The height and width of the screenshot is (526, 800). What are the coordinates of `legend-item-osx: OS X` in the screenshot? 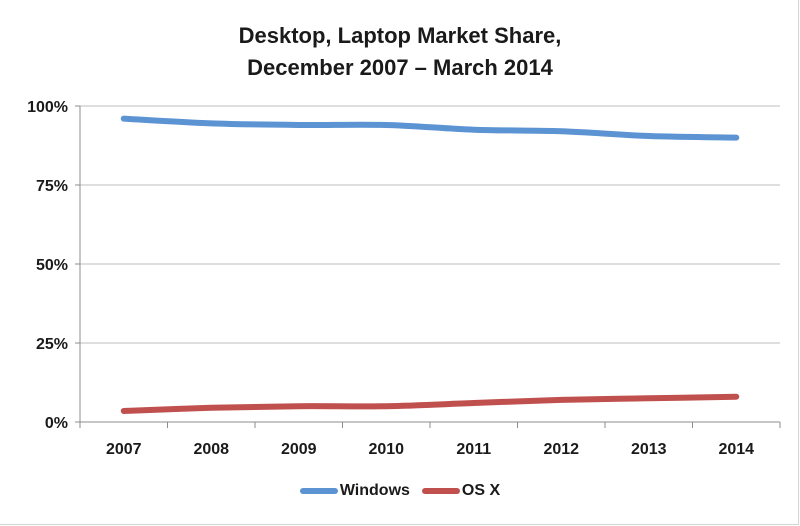 It's located at (461, 491).